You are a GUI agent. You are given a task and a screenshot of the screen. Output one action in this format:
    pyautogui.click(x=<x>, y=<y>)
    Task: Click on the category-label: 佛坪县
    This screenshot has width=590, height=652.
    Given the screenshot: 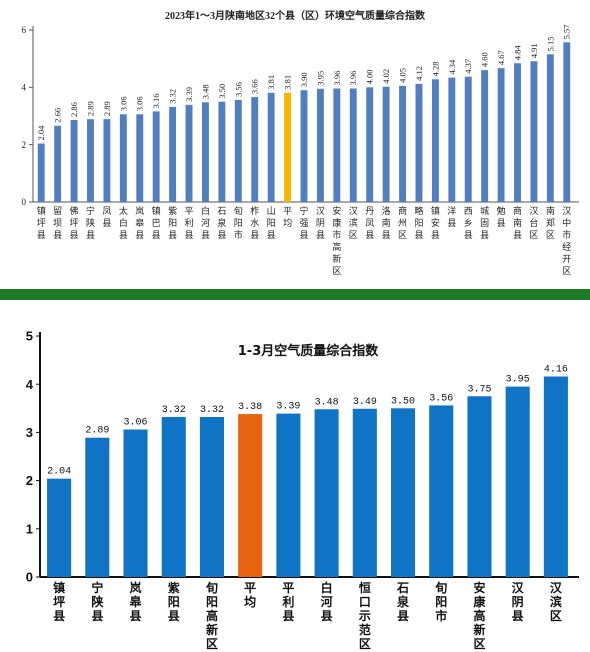 What is the action you would take?
    pyautogui.click(x=74, y=223)
    